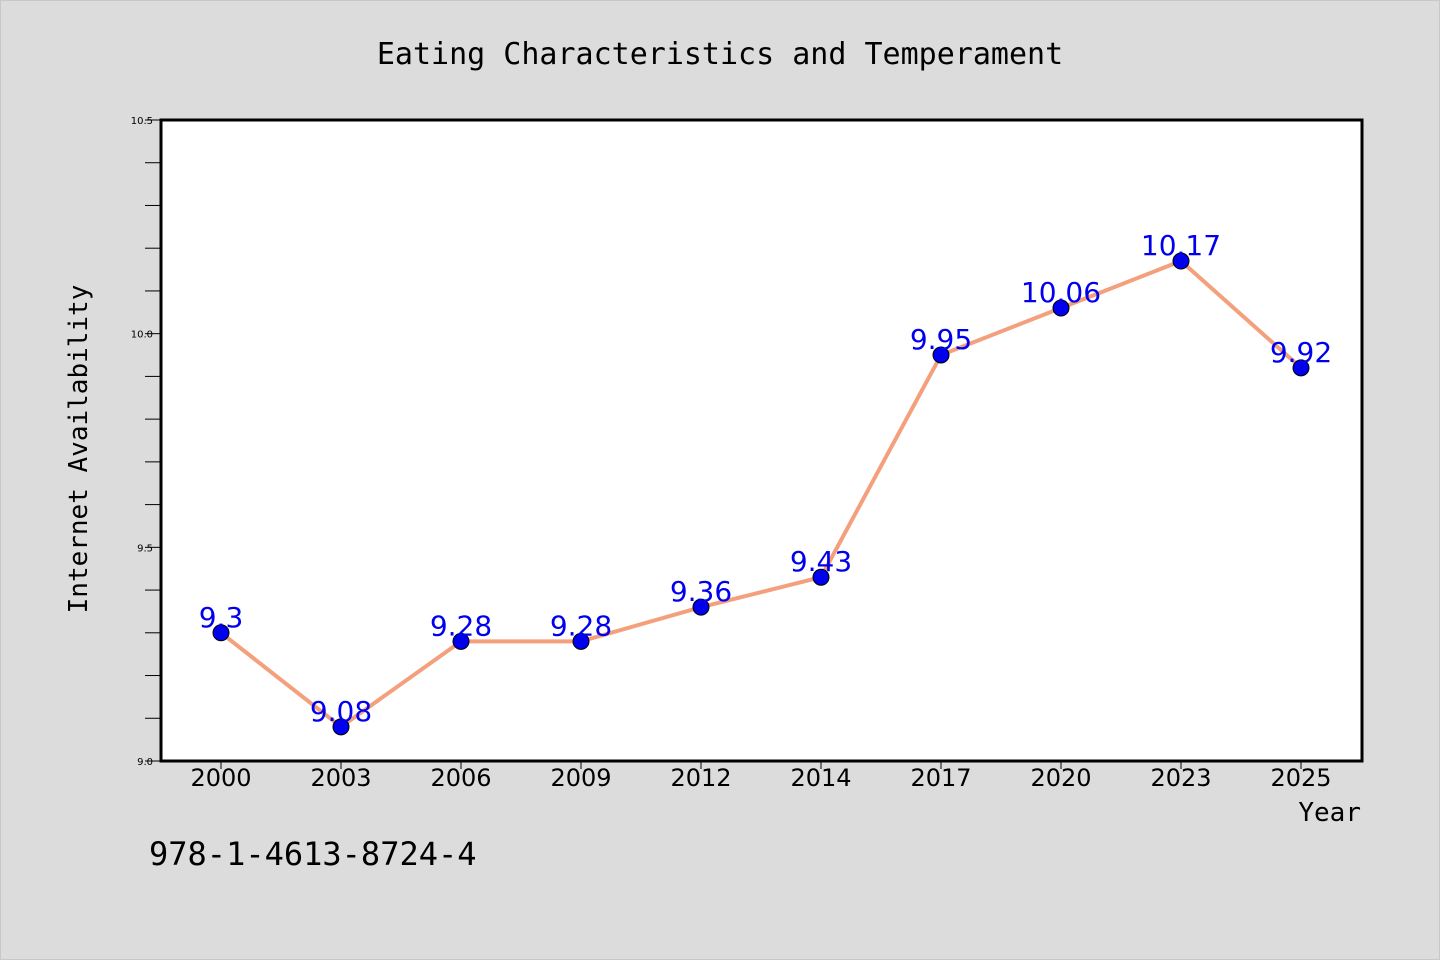  I want to click on x-tick-label: 2003, so click(340, 778).